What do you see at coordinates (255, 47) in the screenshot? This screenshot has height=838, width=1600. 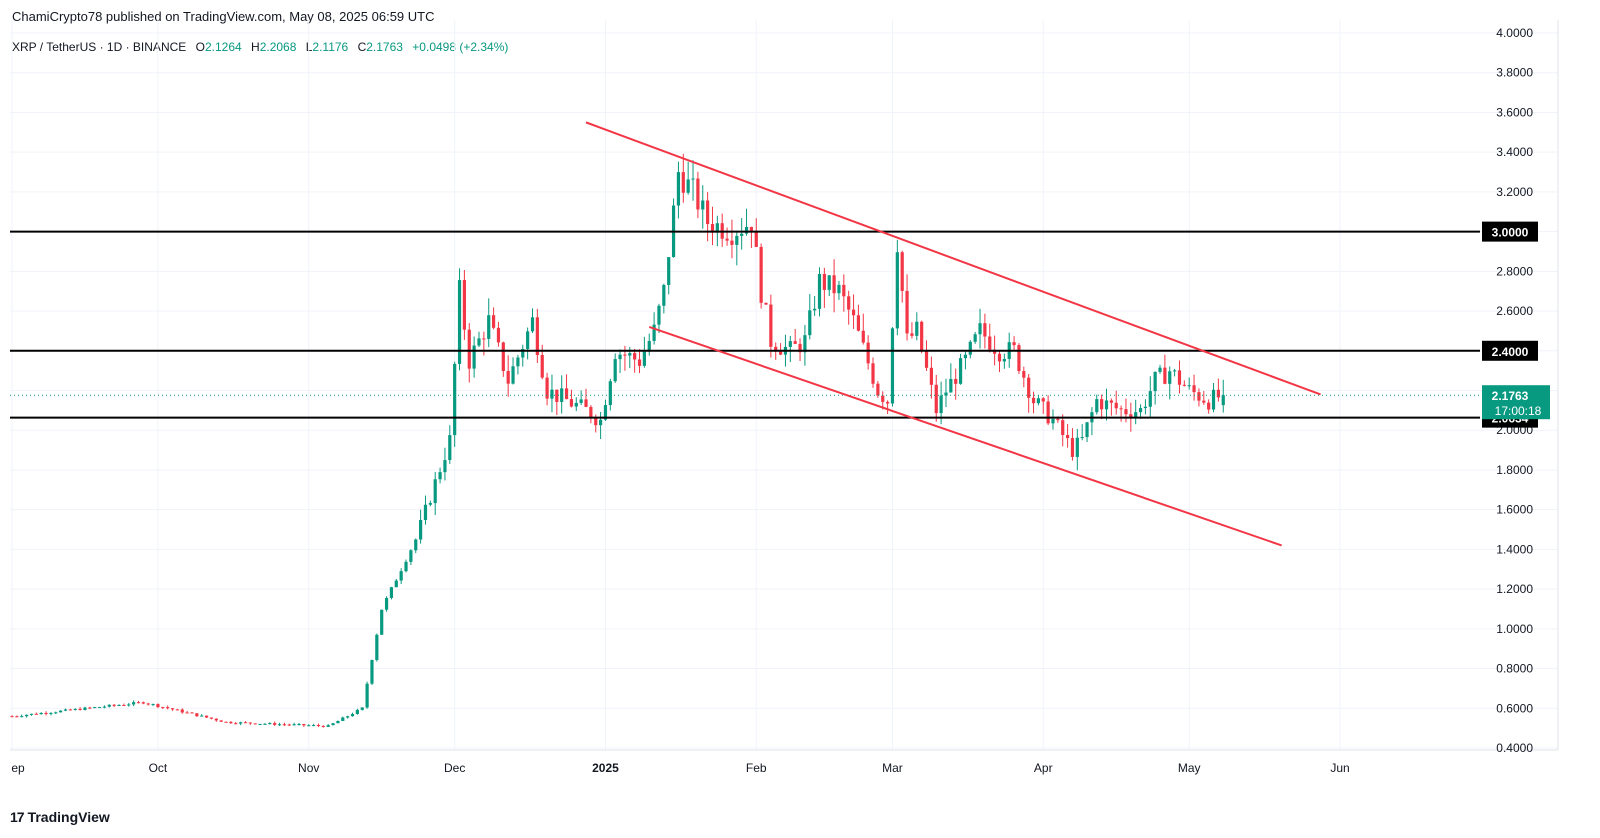 I see `high-label: H` at bounding box center [255, 47].